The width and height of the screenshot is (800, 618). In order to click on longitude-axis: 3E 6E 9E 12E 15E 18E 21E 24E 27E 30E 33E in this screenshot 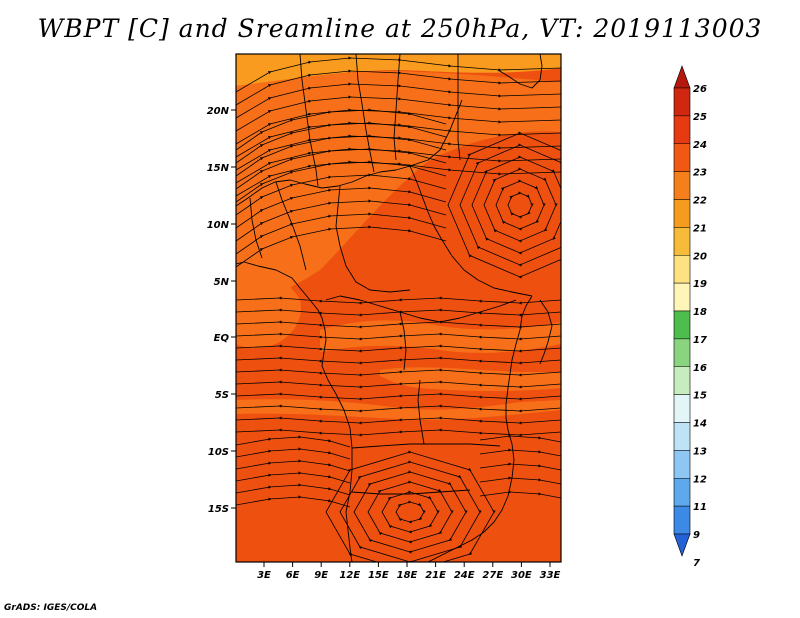, I will do `click(409, 571)`.